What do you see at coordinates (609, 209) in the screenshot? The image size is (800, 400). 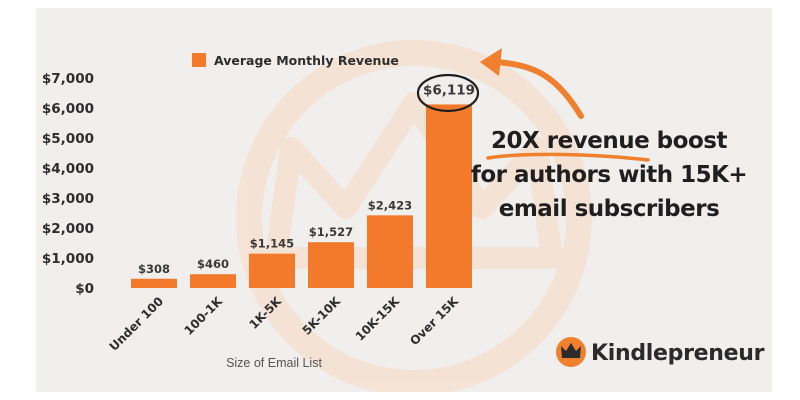 I see `callout-line-3: email subscribers` at bounding box center [609, 209].